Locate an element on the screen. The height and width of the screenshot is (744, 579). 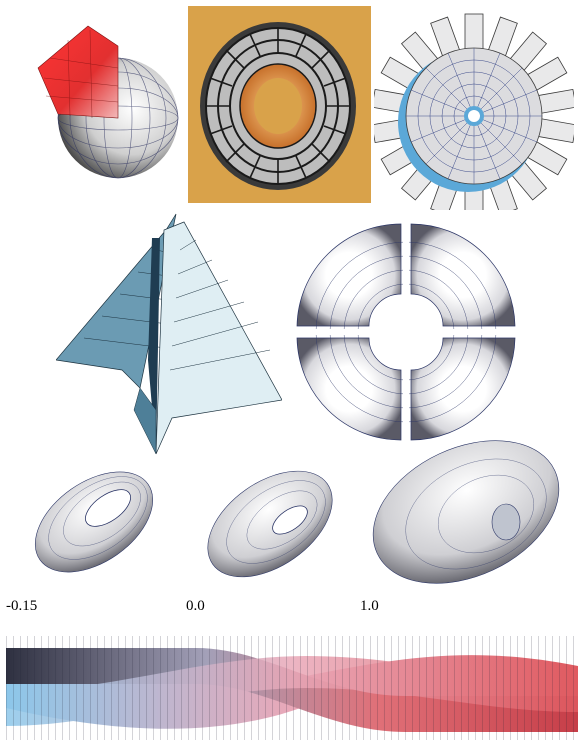
torus-label-2: 0.0 is located at coordinates (195, 606).